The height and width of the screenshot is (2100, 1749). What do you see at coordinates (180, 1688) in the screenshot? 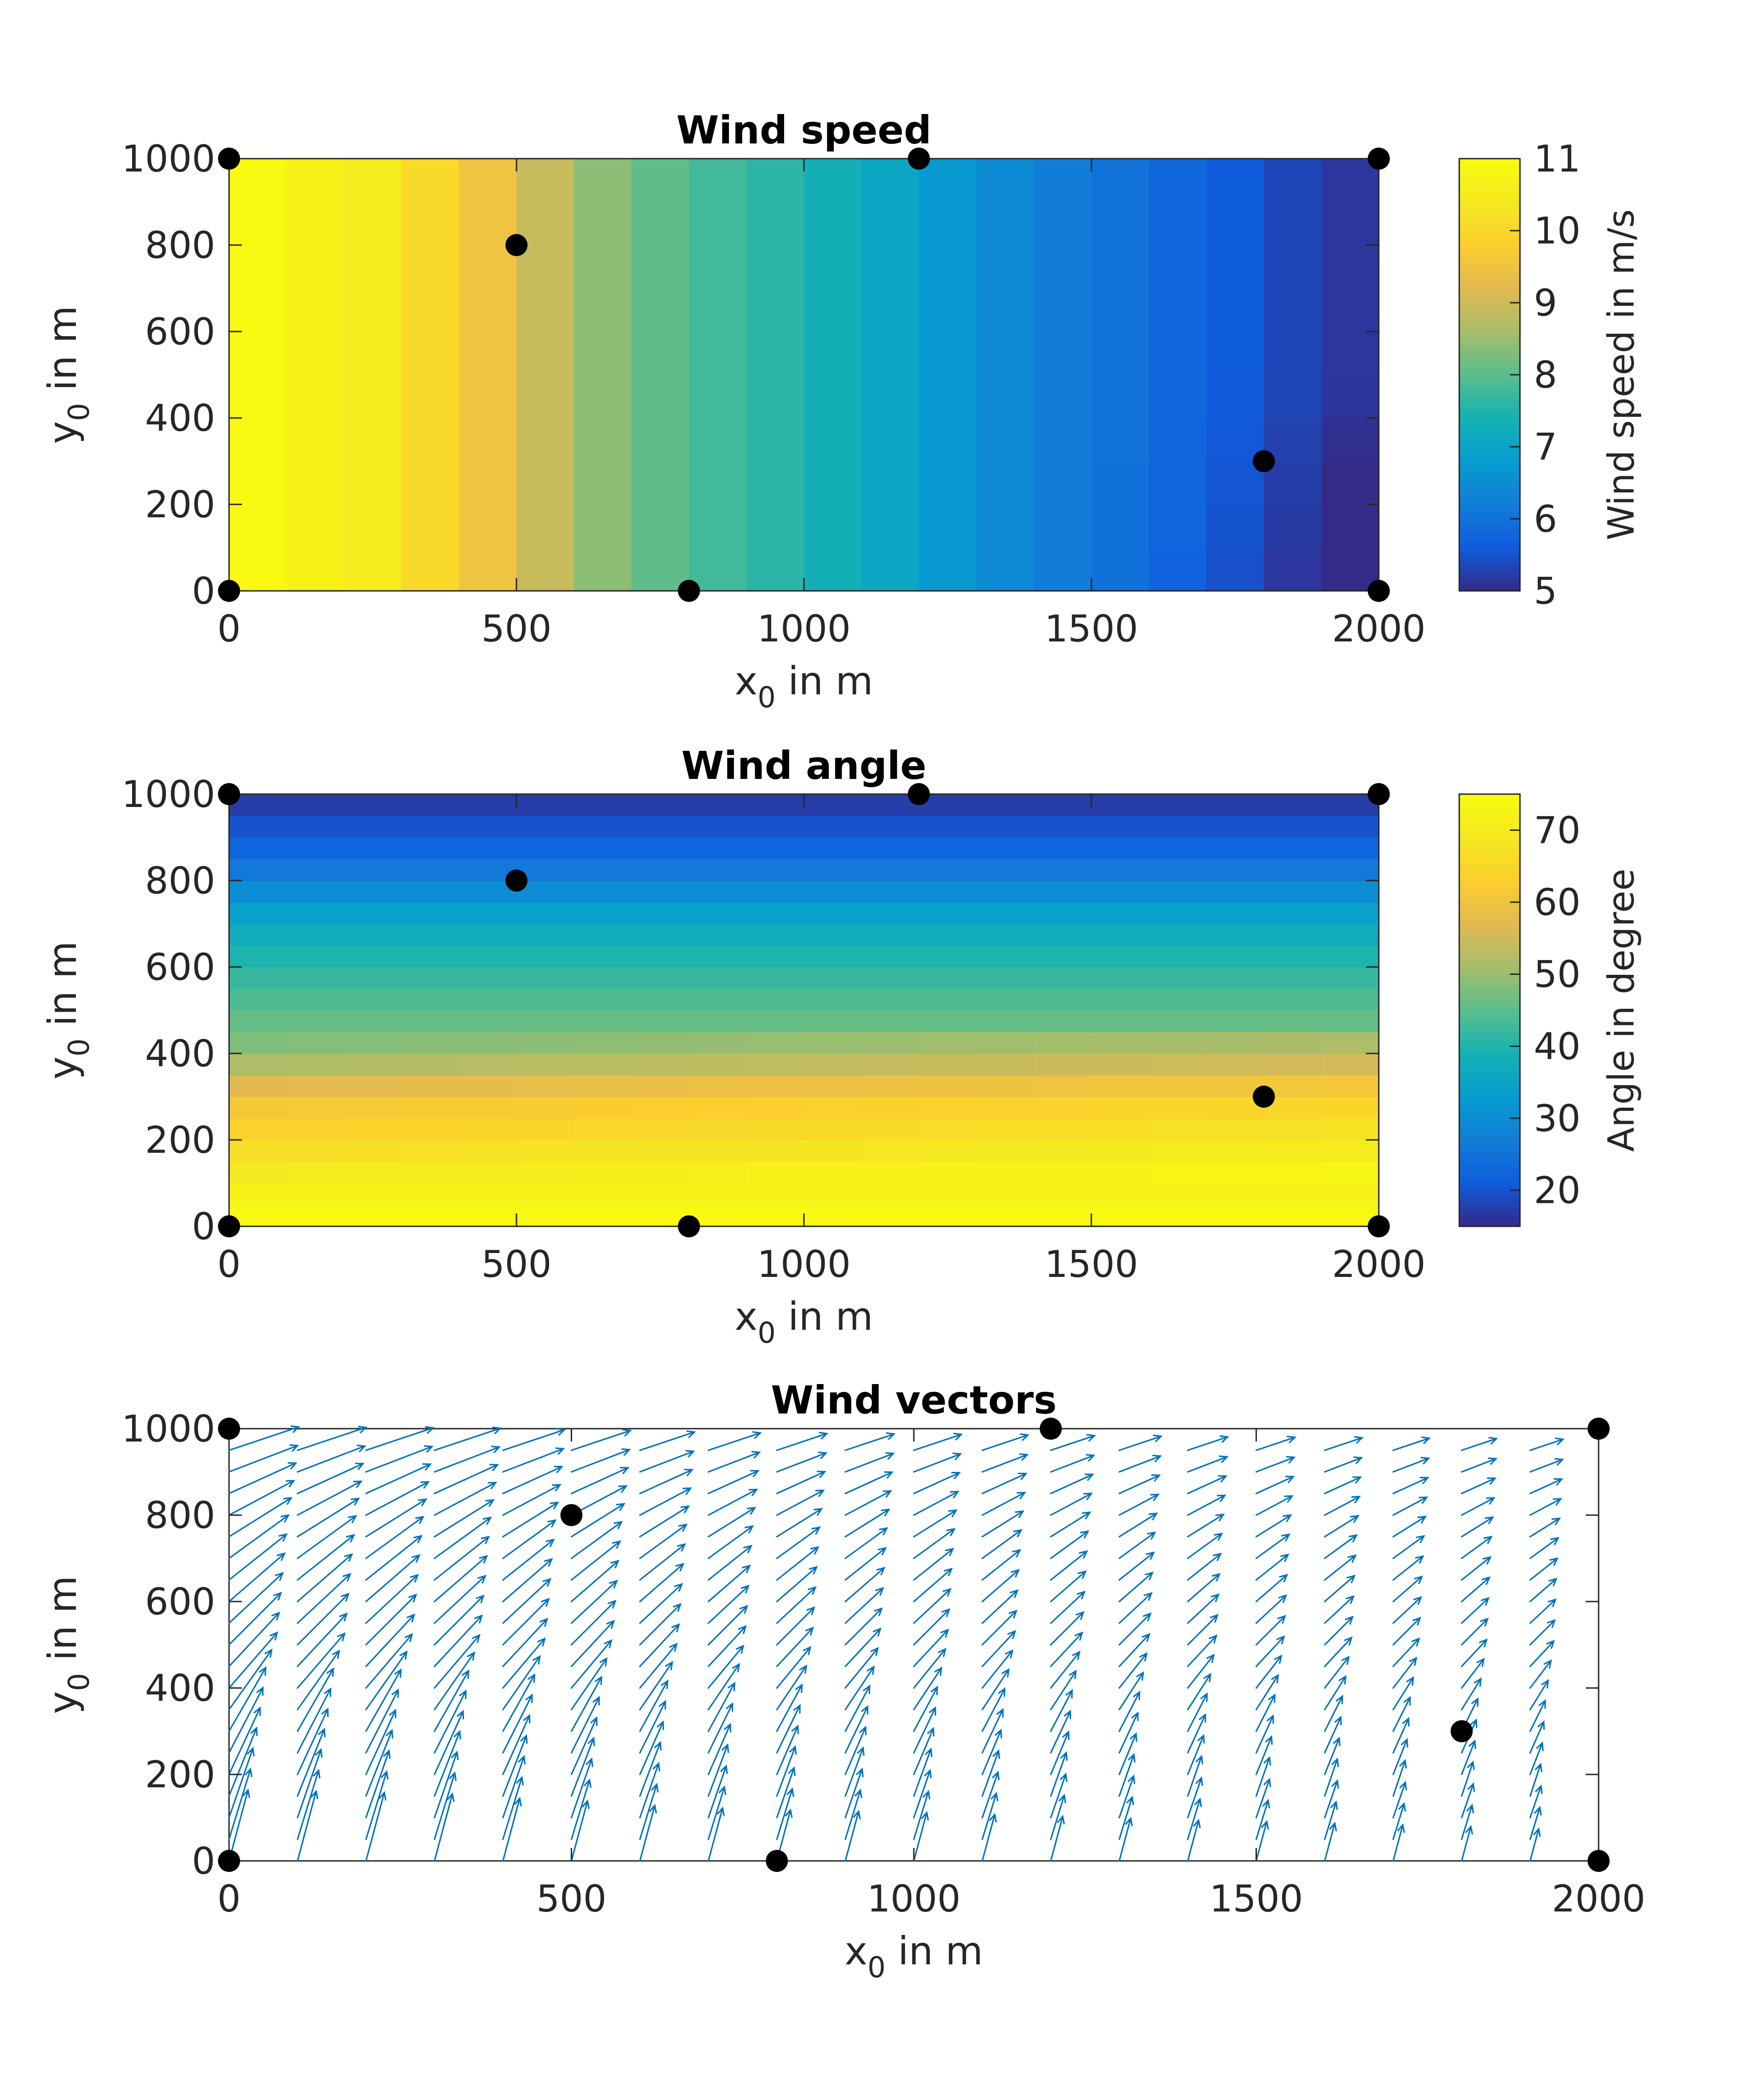
I see `y-tick-label: 400` at bounding box center [180, 1688].